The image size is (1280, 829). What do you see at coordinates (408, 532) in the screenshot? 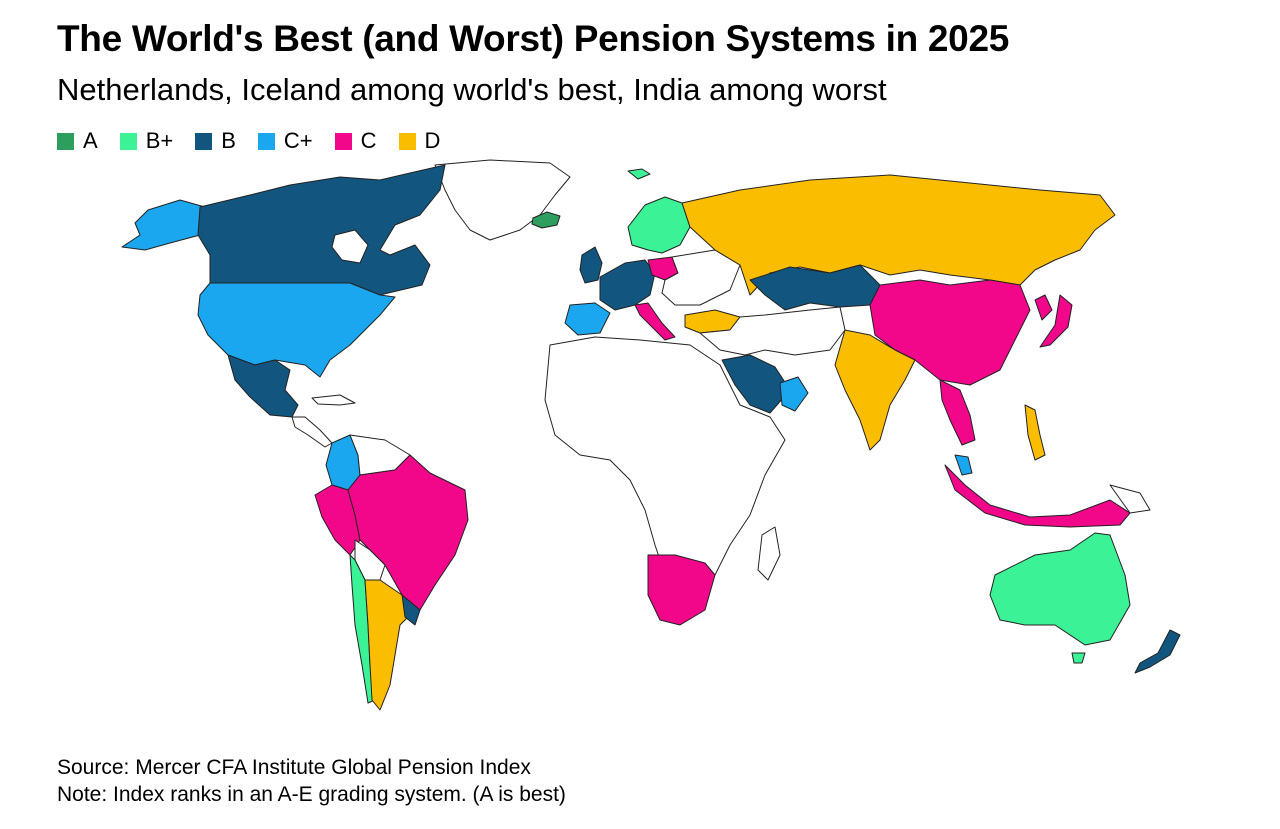
I see `country-brazil` at bounding box center [408, 532].